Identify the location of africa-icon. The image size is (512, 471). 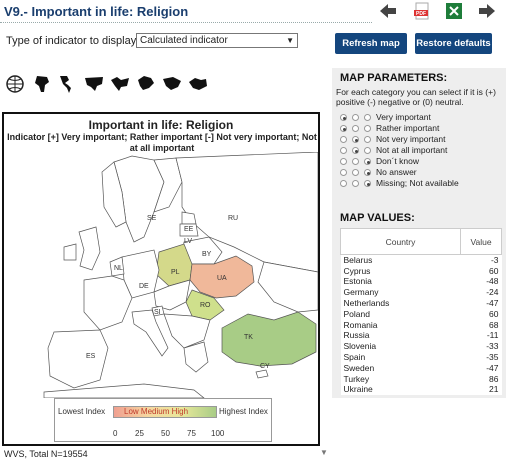
(42, 84).